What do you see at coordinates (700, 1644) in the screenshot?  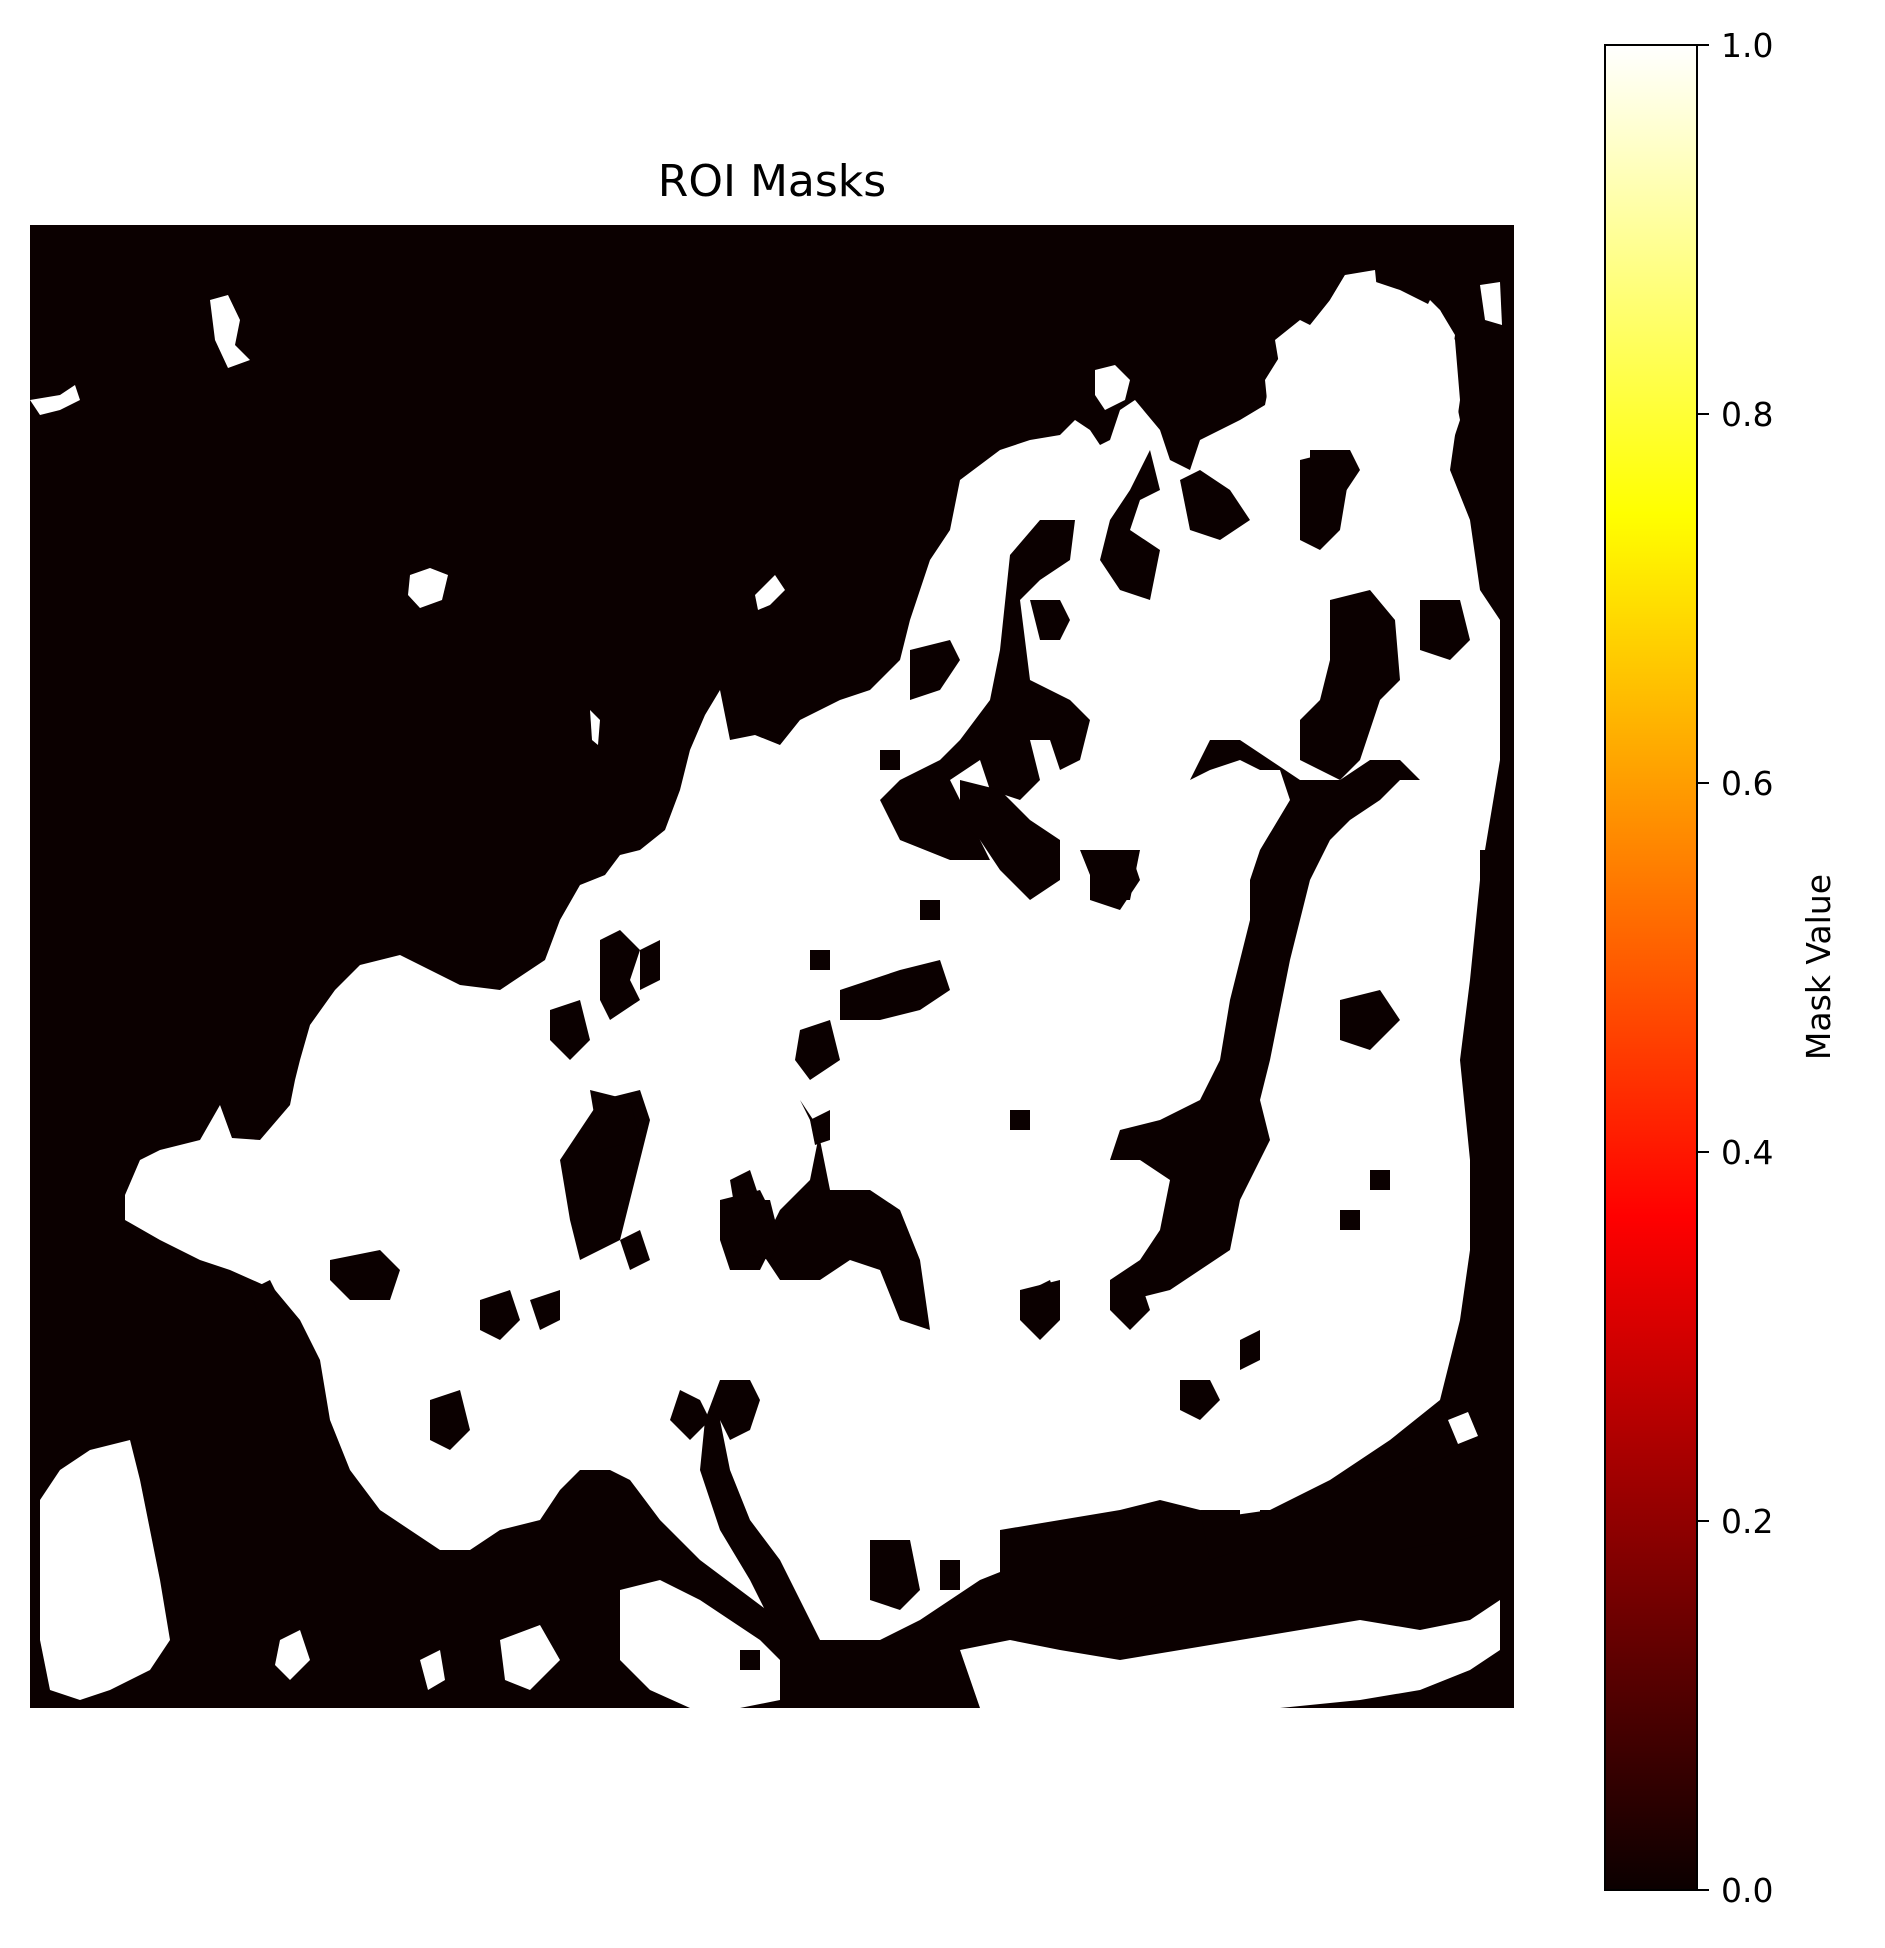 I see `mask-region-bottom-center` at bounding box center [700, 1644].